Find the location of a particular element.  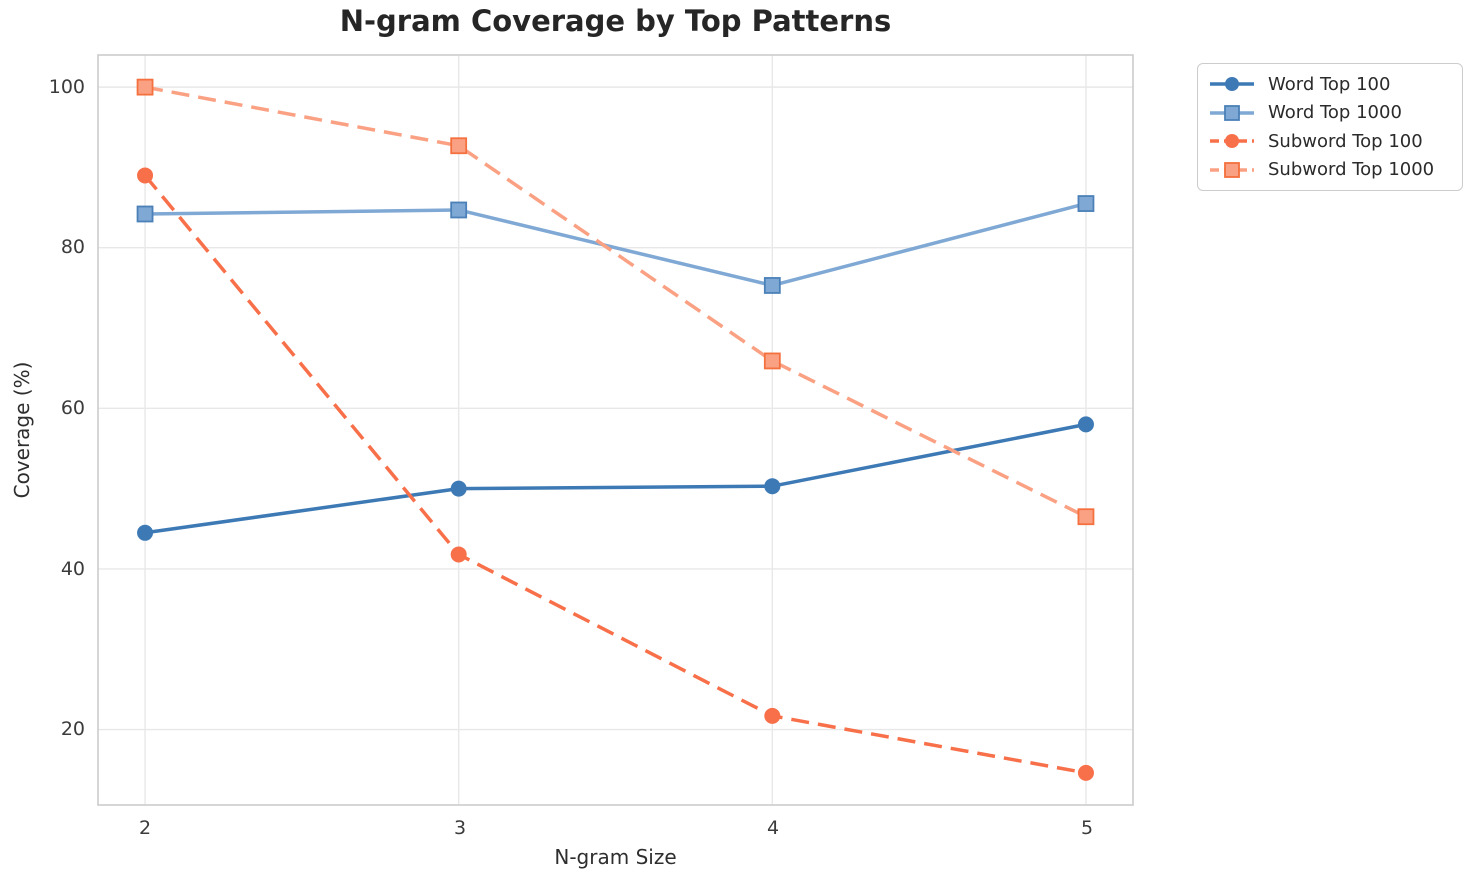

x-axis-label: N-gram Size is located at coordinates (615, 857).